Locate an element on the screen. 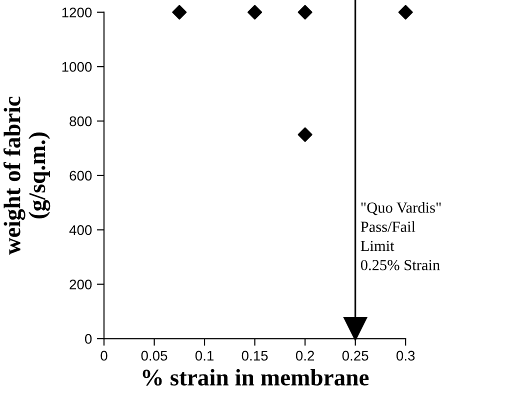 Image resolution: width=520 pixels, height=408 pixels. y-axis-title: weight of fabric (g/sq.m.) is located at coordinates (26, 175).